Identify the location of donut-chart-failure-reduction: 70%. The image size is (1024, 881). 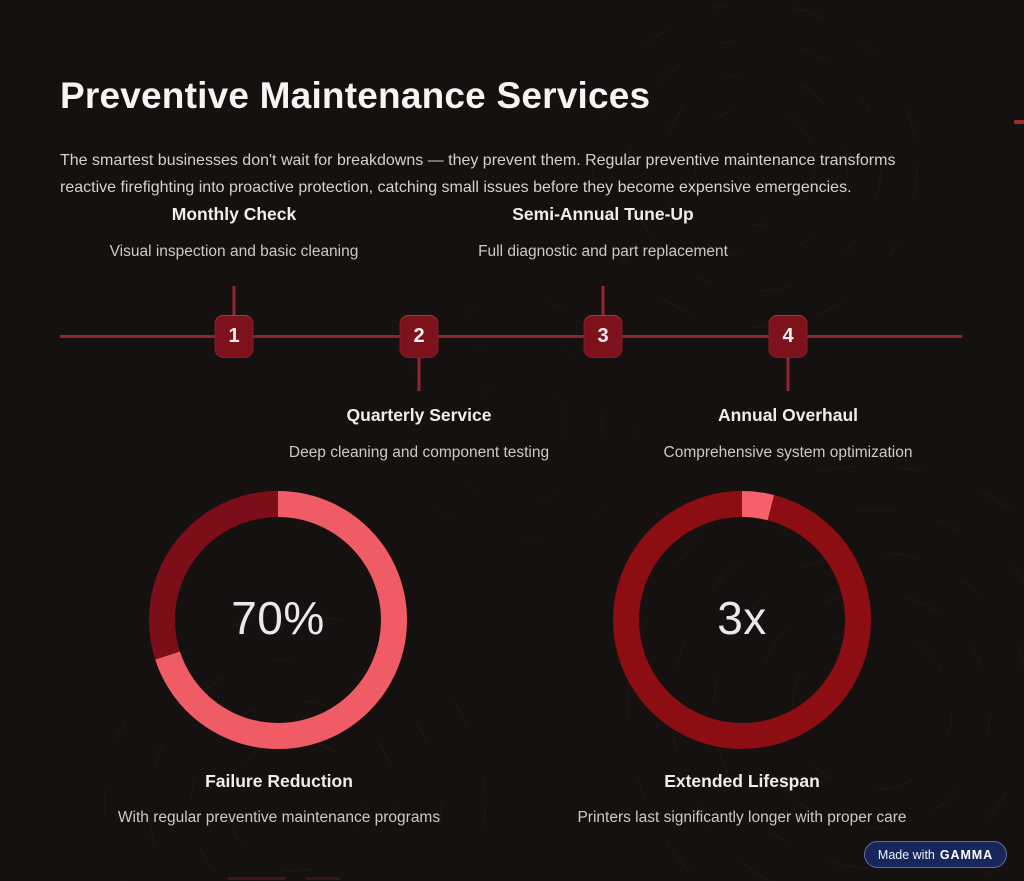
(278, 620).